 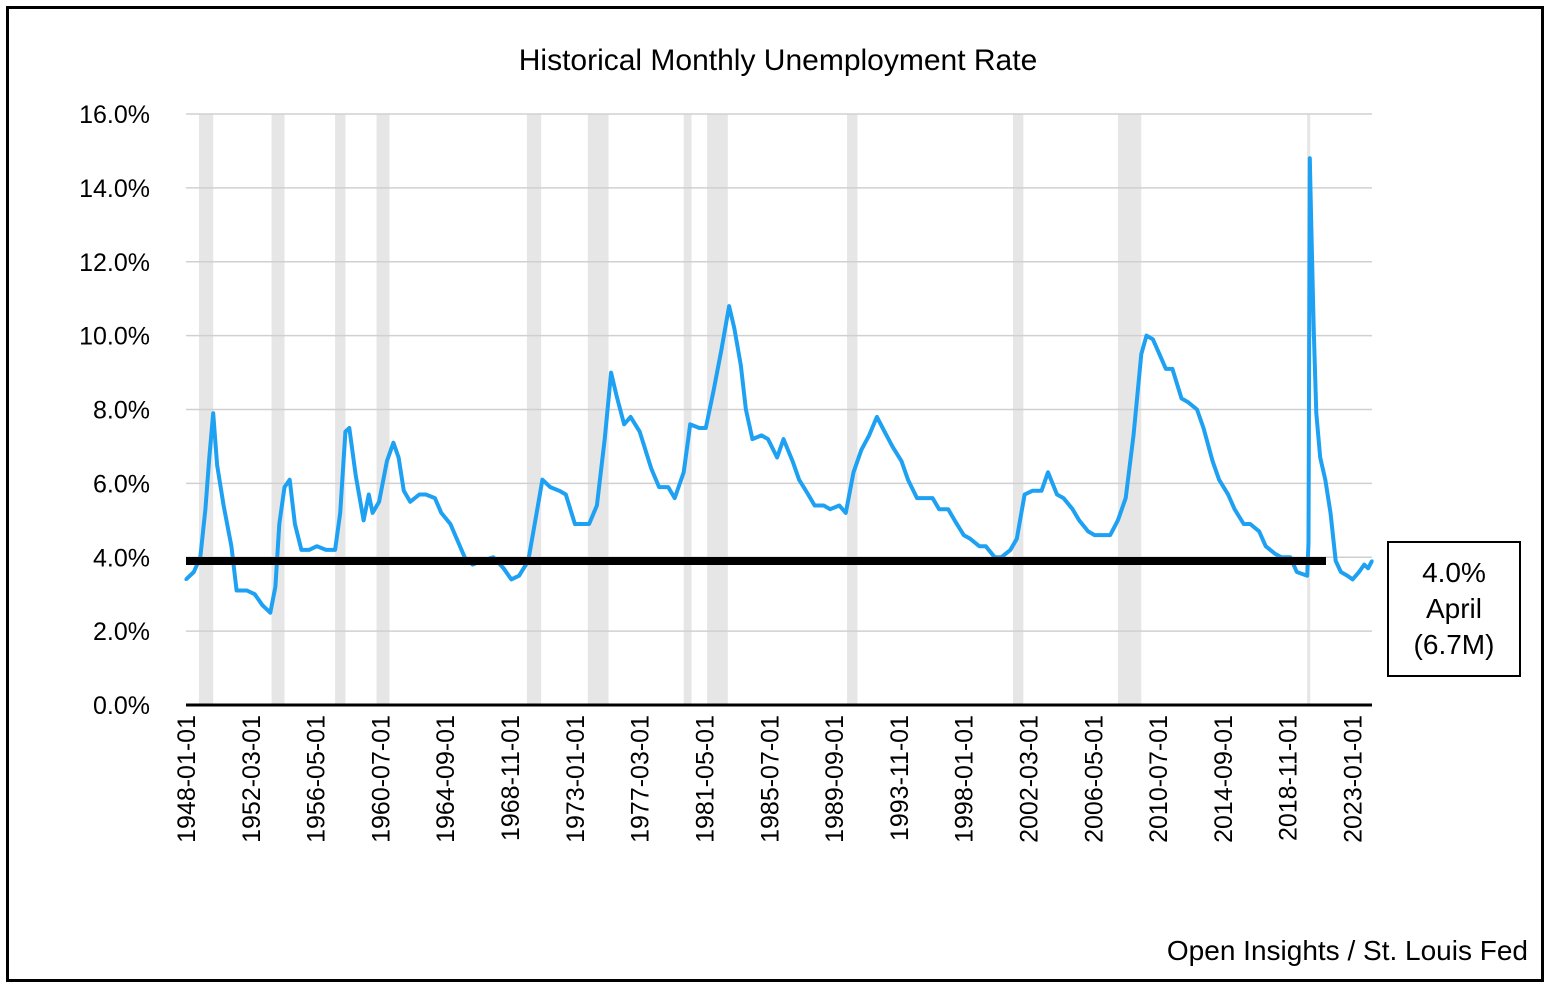 What do you see at coordinates (900, 778) in the screenshot?
I see `x-tick-label: 1993-11-01` at bounding box center [900, 778].